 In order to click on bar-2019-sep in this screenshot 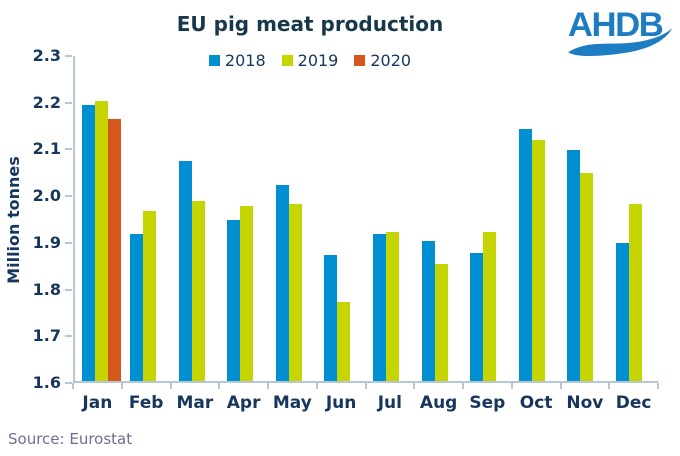, I will do `click(490, 306)`.